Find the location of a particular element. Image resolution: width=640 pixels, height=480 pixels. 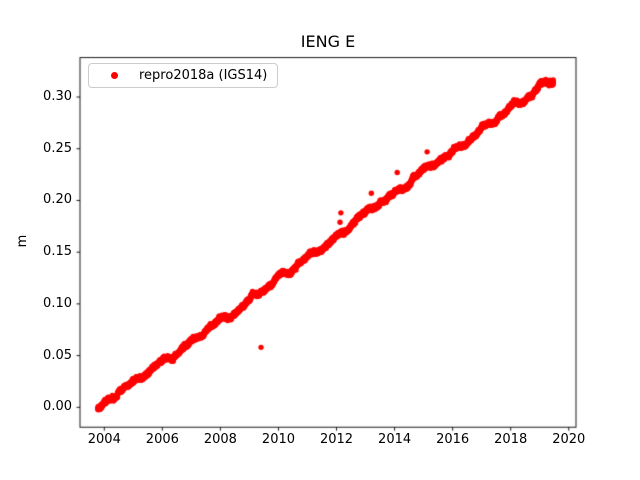

x-tick-label: 2018 is located at coordinates (511, 439).